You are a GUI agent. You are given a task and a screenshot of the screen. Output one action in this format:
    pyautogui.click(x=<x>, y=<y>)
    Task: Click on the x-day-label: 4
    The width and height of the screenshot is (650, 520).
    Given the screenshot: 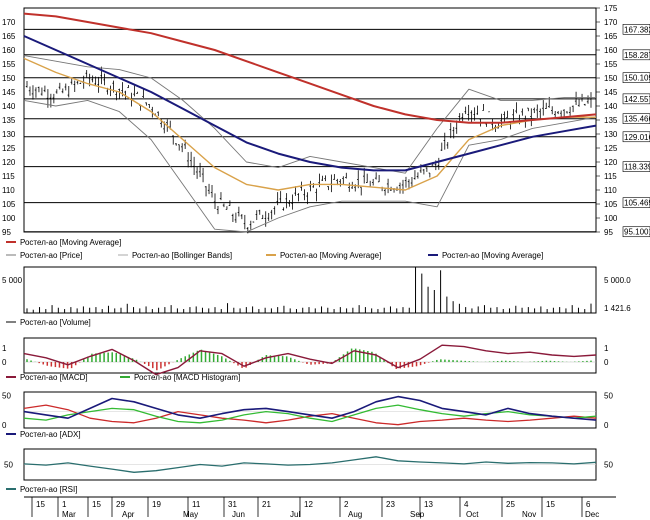 What is the action you would take?
    pyautogui.click(x=466, y=504)
    